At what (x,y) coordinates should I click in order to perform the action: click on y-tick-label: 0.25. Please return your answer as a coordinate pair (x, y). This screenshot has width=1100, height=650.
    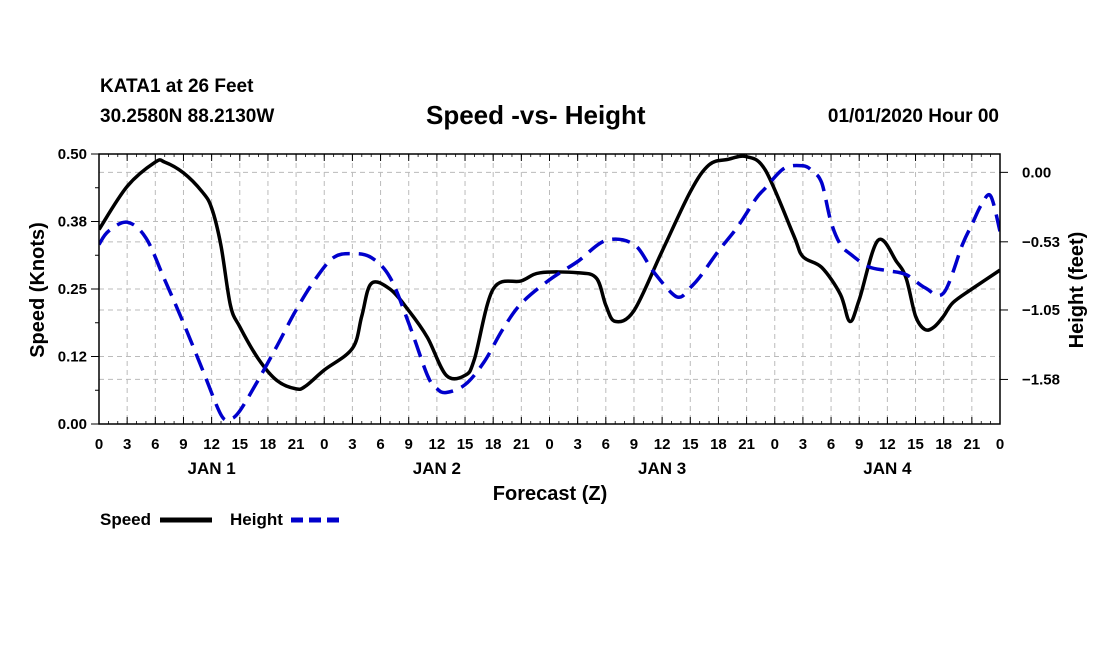
    Looking at the image, I should click on (72, 289).